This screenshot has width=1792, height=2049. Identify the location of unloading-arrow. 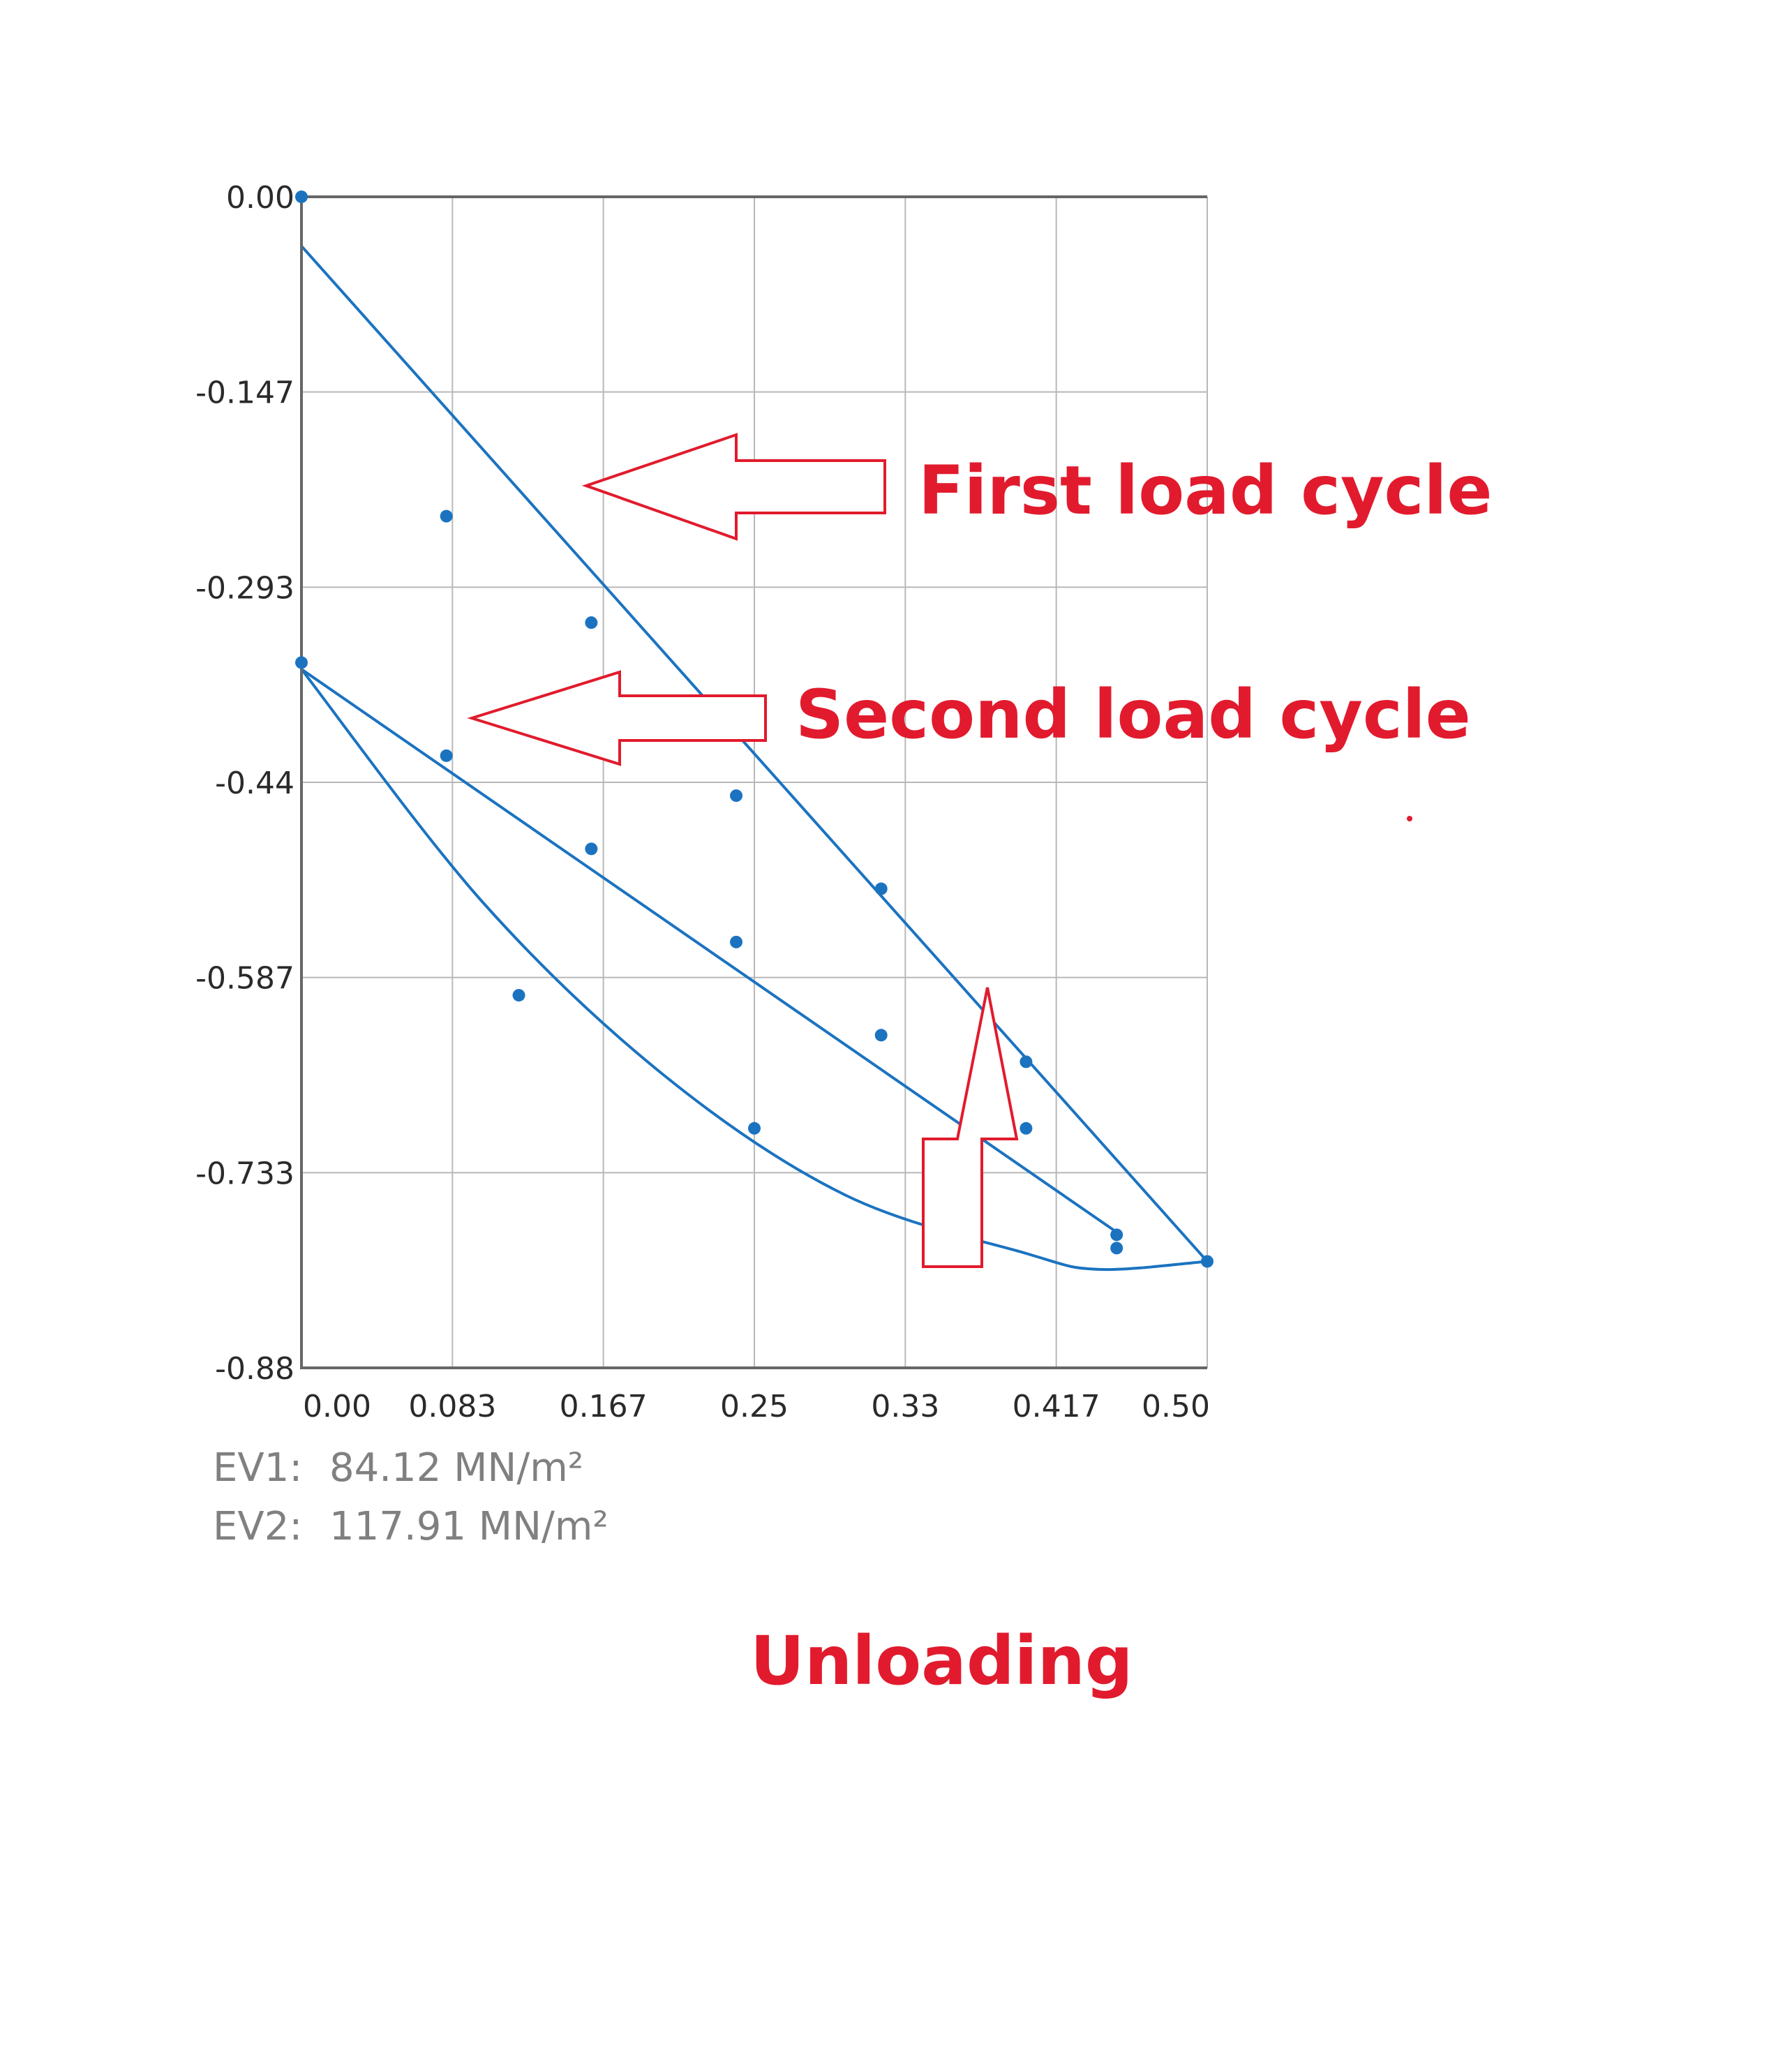
(970, 1127).